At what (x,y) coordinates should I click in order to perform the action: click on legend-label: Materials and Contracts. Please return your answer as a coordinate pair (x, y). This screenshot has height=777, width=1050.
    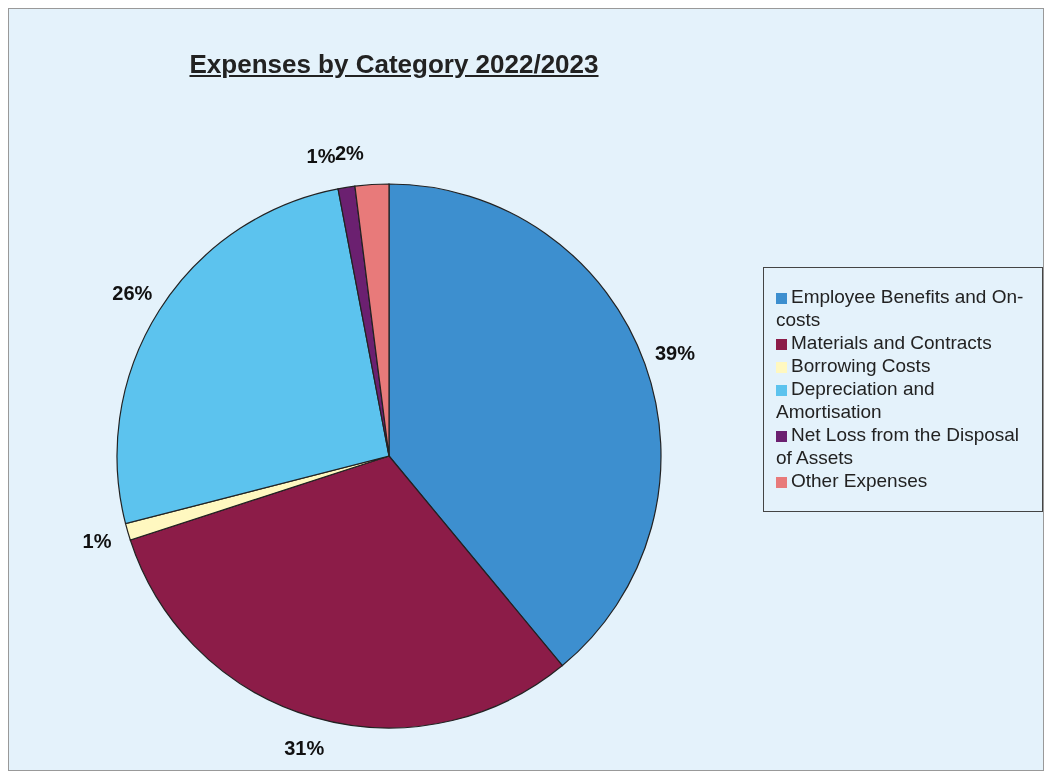
    Looking at the image, I should click on (891, 342).